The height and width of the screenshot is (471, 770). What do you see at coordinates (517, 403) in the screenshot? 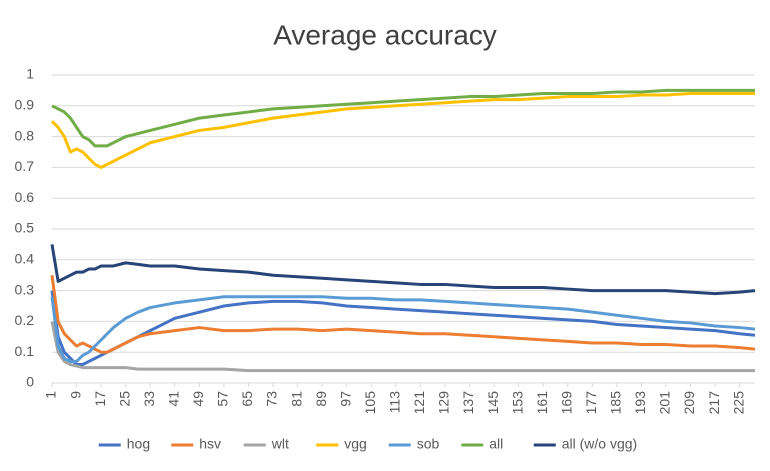
I see `x-tick-label: 153` at bounding box center [517, 403].